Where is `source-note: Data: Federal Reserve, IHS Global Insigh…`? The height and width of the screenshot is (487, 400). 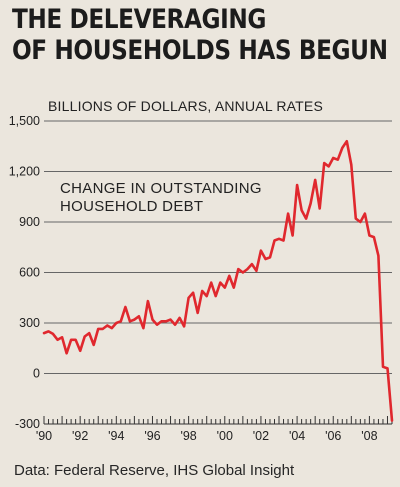
source-note: Data: Federal Reserve, IHS Global Insigh… is located at coordinates (154, 470).